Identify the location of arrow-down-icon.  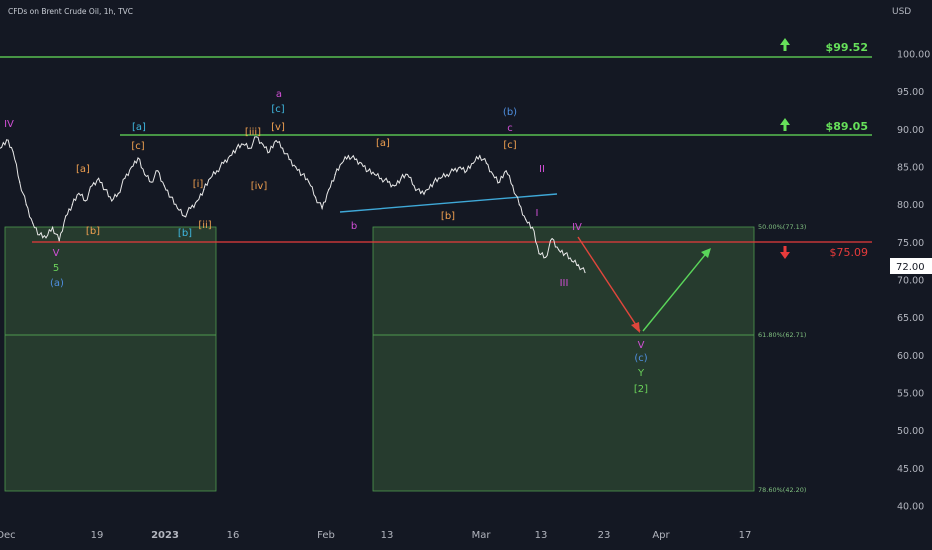
(785, 252).